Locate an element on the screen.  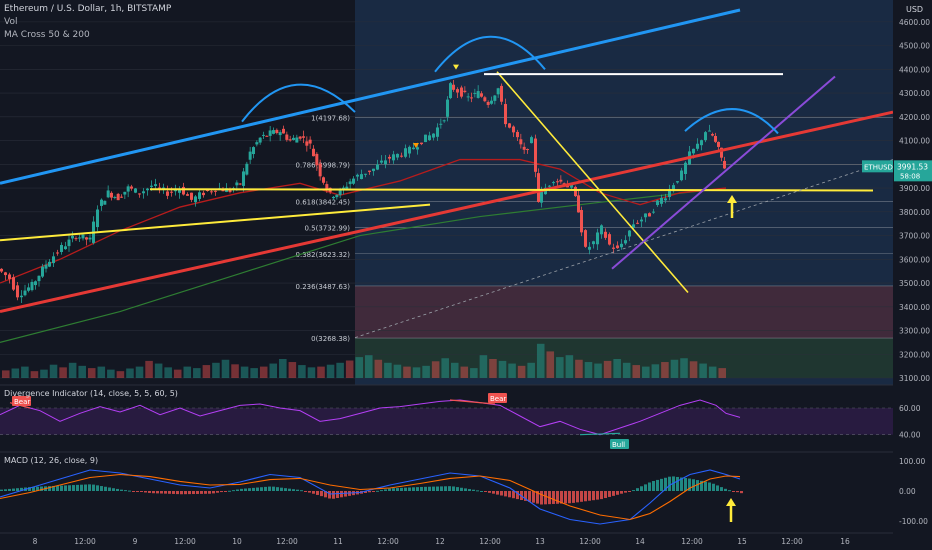
currency-label: USD is located at coordinates (915, 9).